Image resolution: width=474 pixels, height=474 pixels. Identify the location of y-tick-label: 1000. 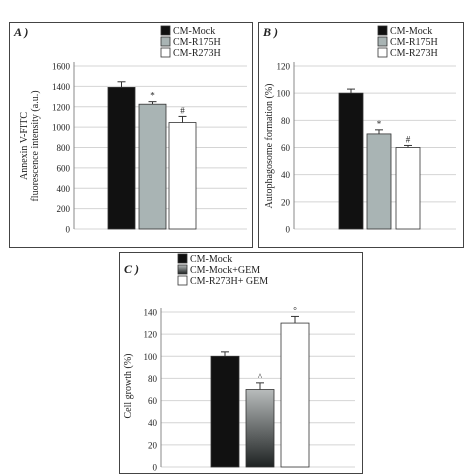
(61, 128).